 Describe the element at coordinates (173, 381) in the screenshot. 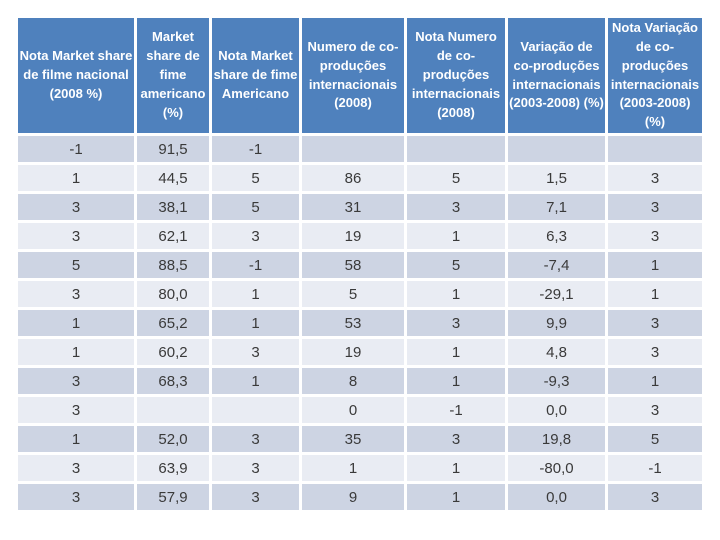

I see `cell-r9-c2: 68,3` at that location.